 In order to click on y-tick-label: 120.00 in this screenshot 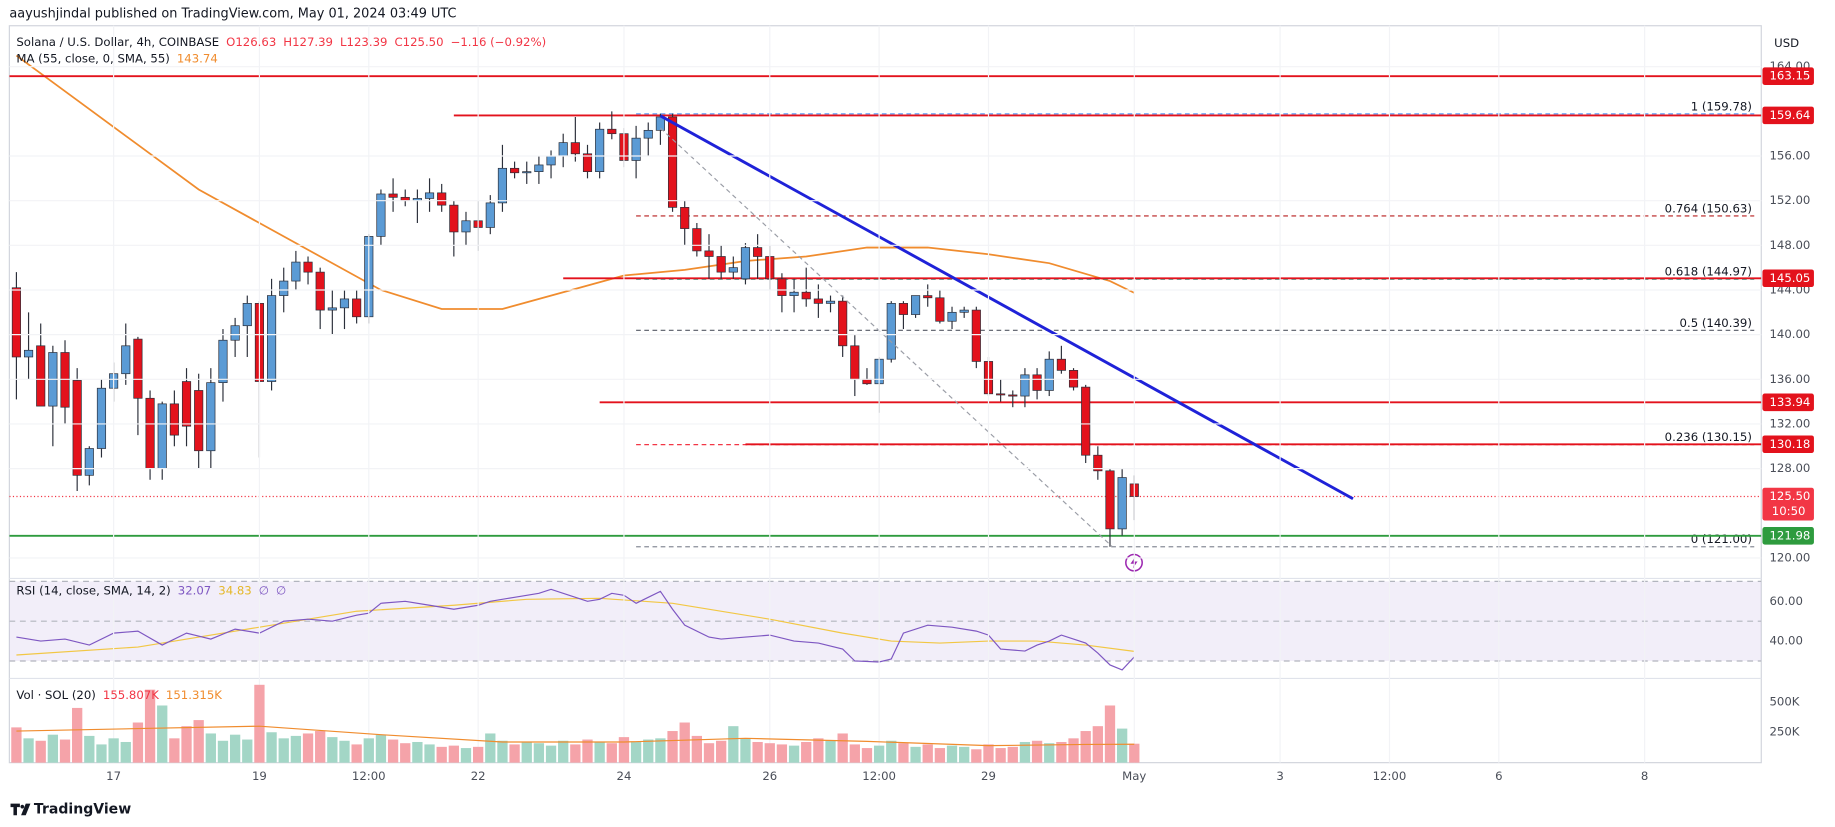, I will do `click(1789, 557)`.